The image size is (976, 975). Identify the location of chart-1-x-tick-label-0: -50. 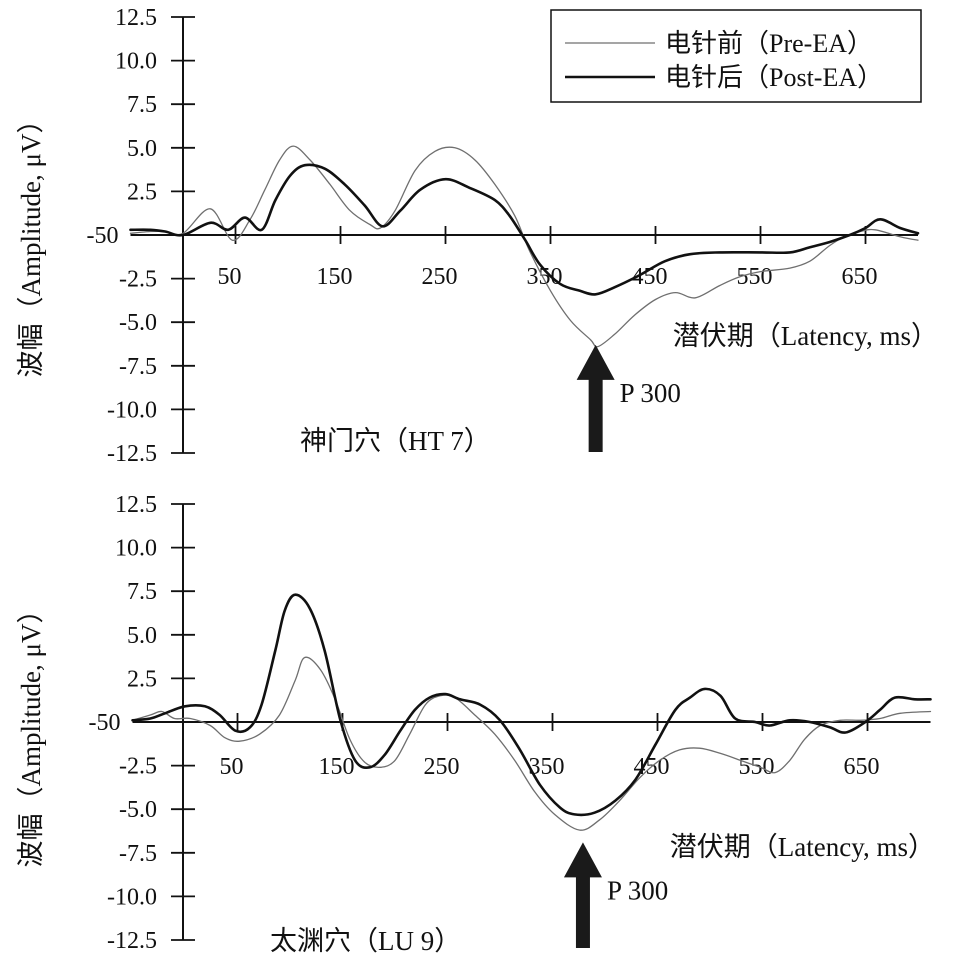
(105, 723).